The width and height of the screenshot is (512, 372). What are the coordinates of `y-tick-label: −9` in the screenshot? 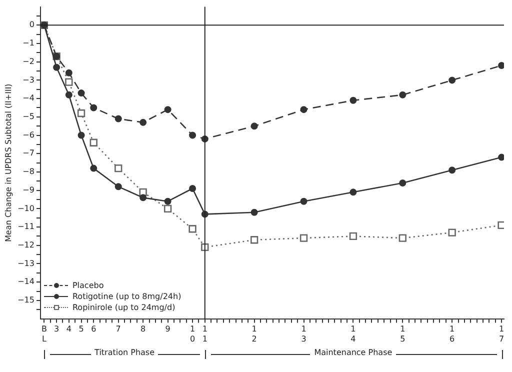 It's located at (28, 189).